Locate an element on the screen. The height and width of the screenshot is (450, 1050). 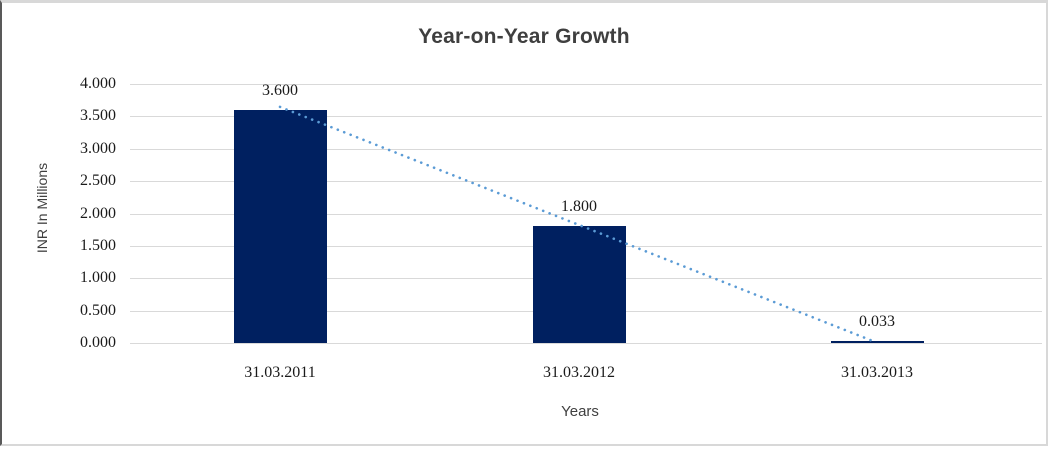
y-tick-label: 3.000 is located at coordinates (98, 148).